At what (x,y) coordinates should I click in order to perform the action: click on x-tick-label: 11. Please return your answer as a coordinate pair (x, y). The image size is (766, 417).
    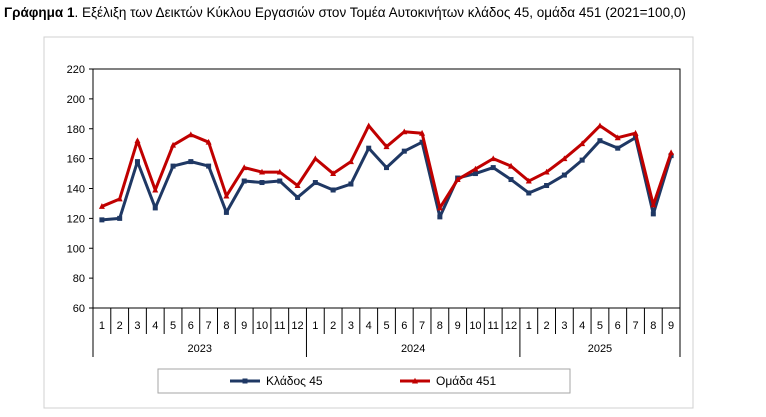
    Looking at the image, I should click on (279, 326).